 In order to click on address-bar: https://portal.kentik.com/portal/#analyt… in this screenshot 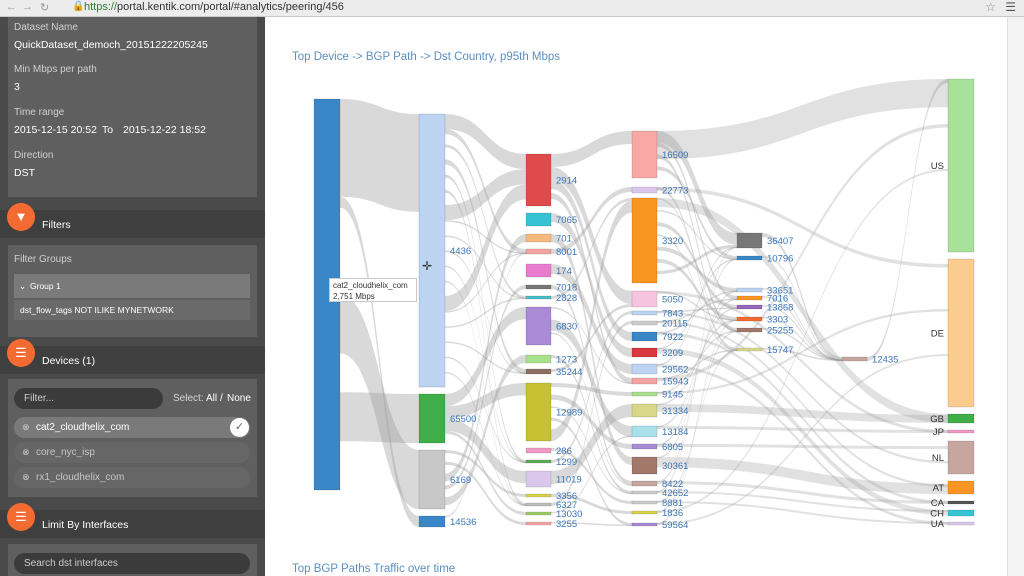, I will do `click(214, 7)`.